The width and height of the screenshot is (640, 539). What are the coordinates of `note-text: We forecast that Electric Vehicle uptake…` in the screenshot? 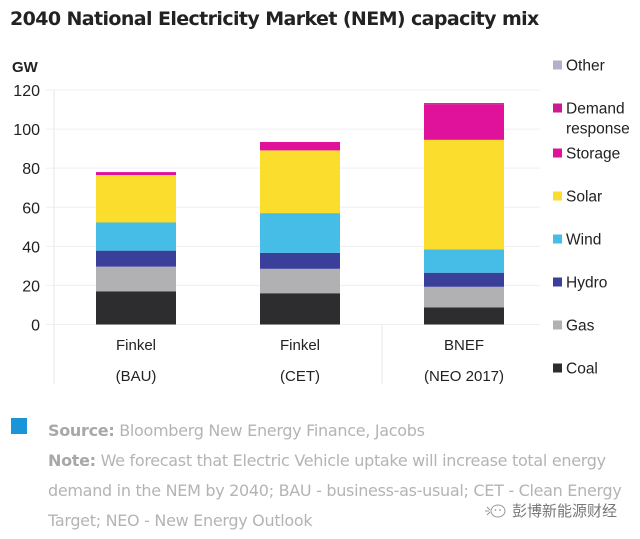 It's located at (335, 490).